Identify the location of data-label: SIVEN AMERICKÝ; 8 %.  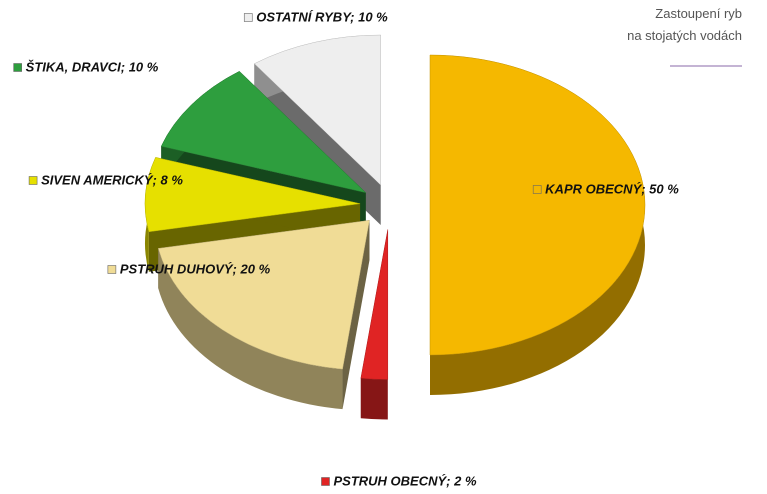
(112, 179).